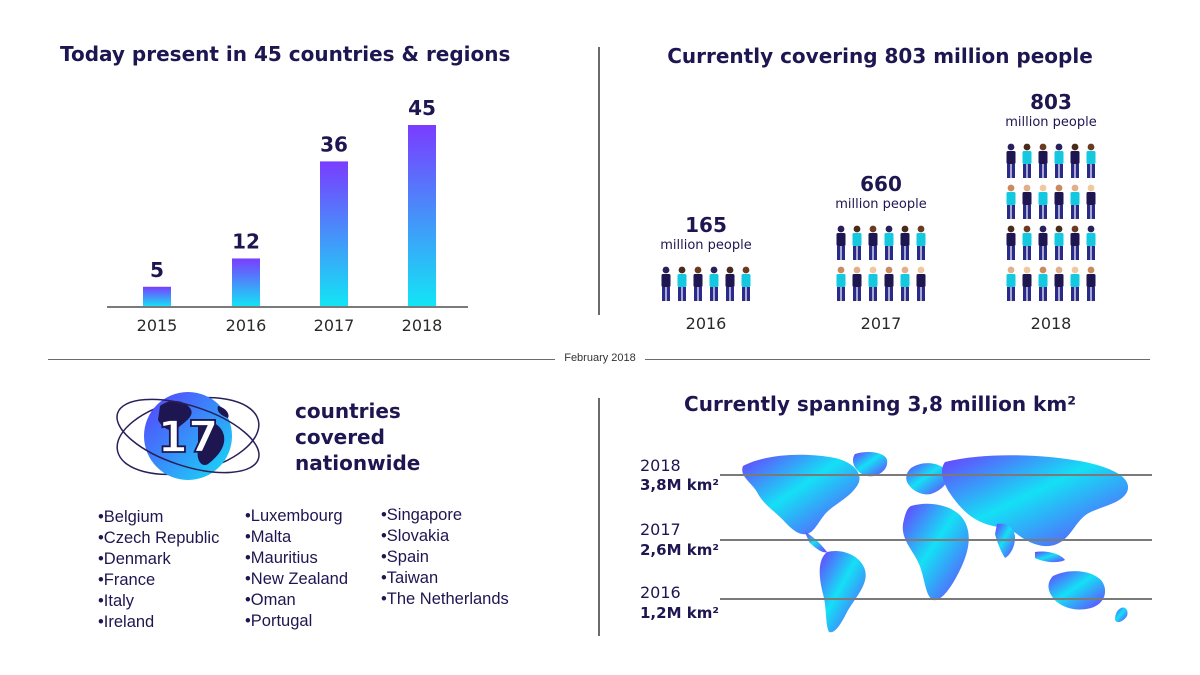  What do you see at coordinates (159, 538) in the screenshot?
I see `country-item: Czech Republic` at bounding box center [159, 538].